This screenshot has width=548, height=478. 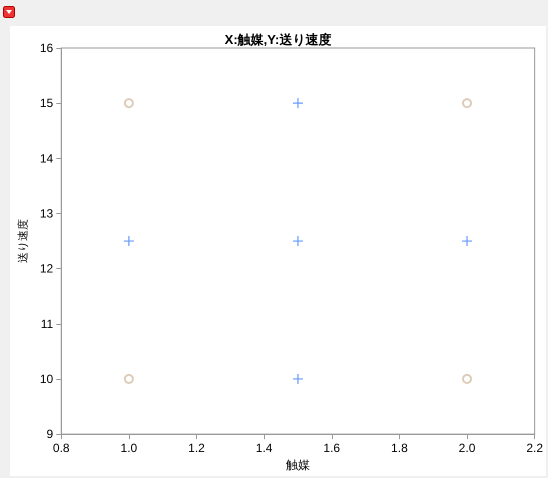 I want to click on x-tick-label: 1.0, so click(x=129, y=448).